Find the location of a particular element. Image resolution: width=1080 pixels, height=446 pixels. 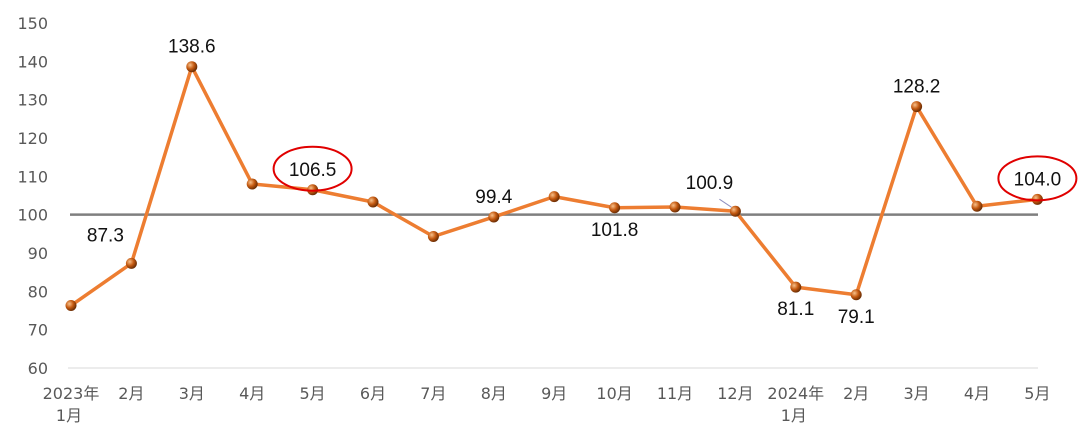

y-tick-label: 70 is located at coordinates (38, 330).